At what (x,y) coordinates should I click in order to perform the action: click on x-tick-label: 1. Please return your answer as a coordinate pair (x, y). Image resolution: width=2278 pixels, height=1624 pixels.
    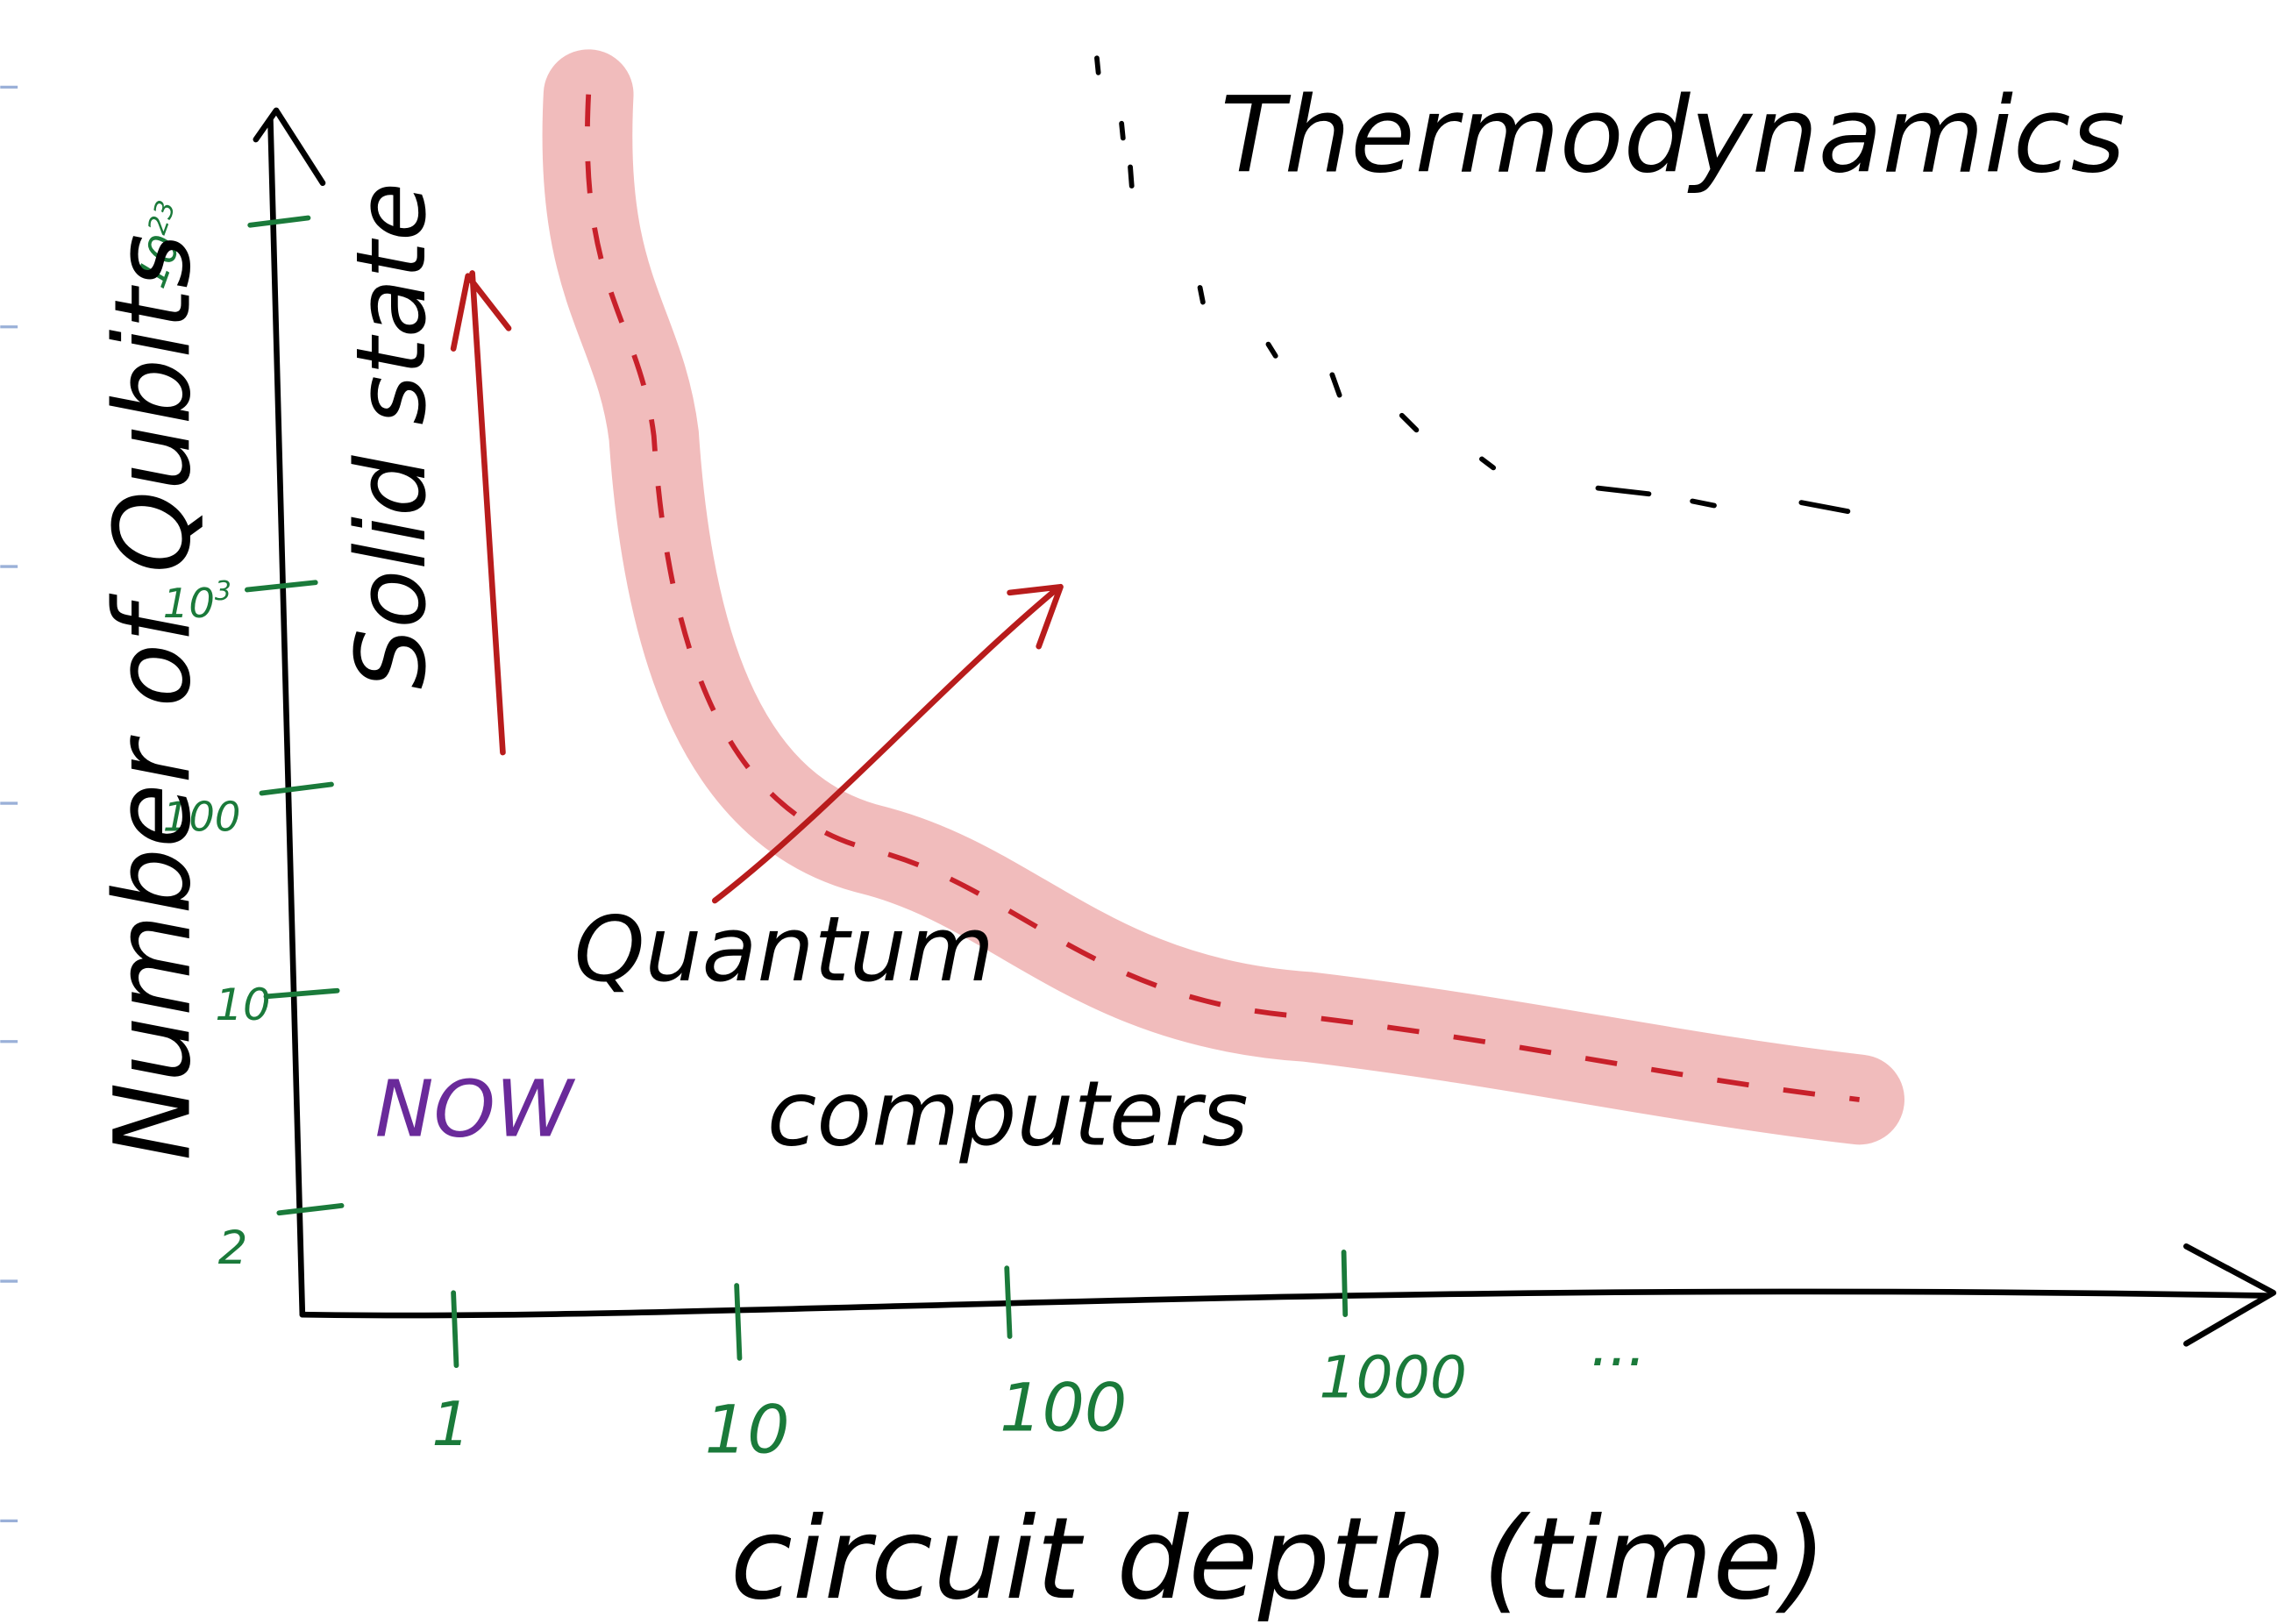
    Looking at the image, I should click on (450, 1425).